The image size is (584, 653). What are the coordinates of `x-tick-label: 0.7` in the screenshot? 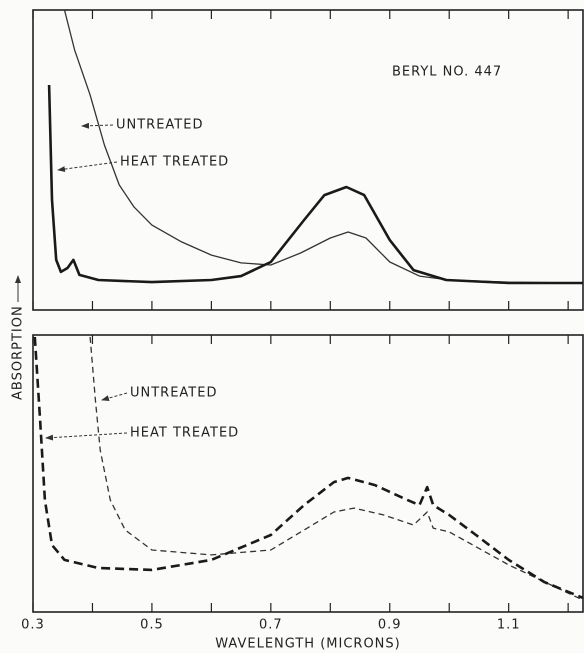 It's located at (271, 625).